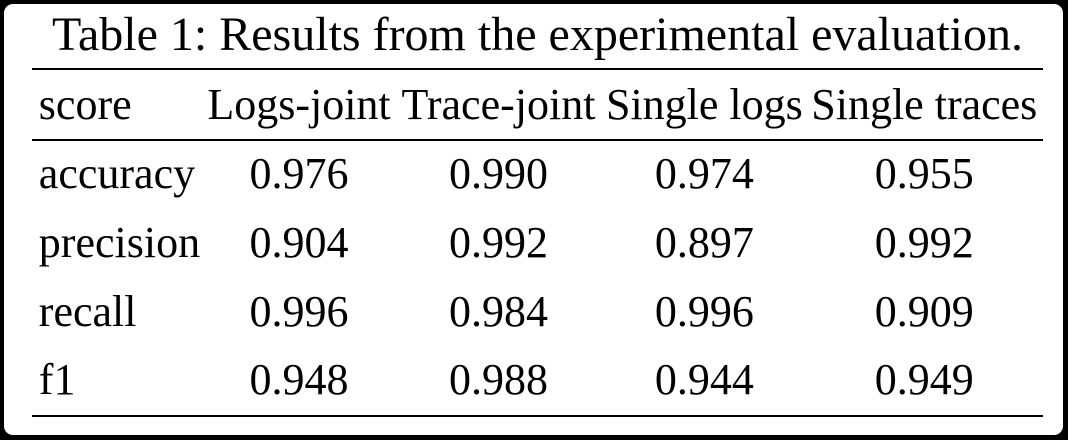  Describe the element at coordinates (537, 139) in the screenshot. I see `table-rule-header` at that location.